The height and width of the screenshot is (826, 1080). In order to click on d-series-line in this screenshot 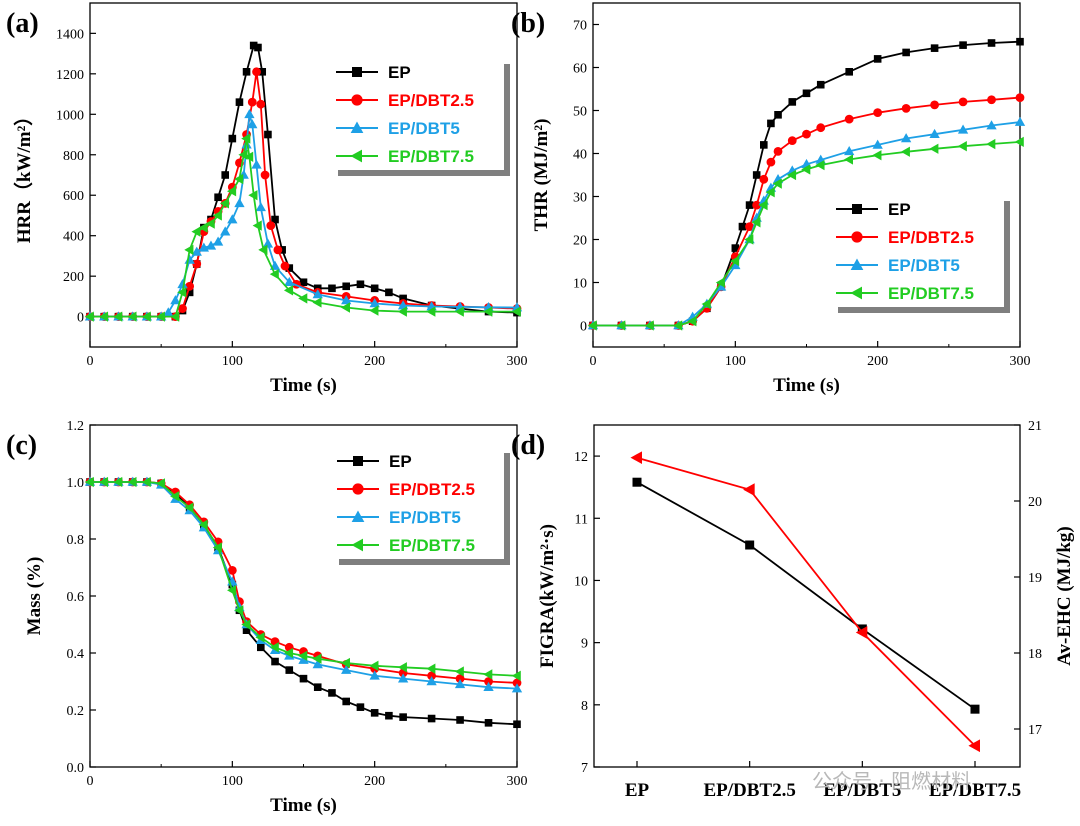, I will do `click(806, 595)`.